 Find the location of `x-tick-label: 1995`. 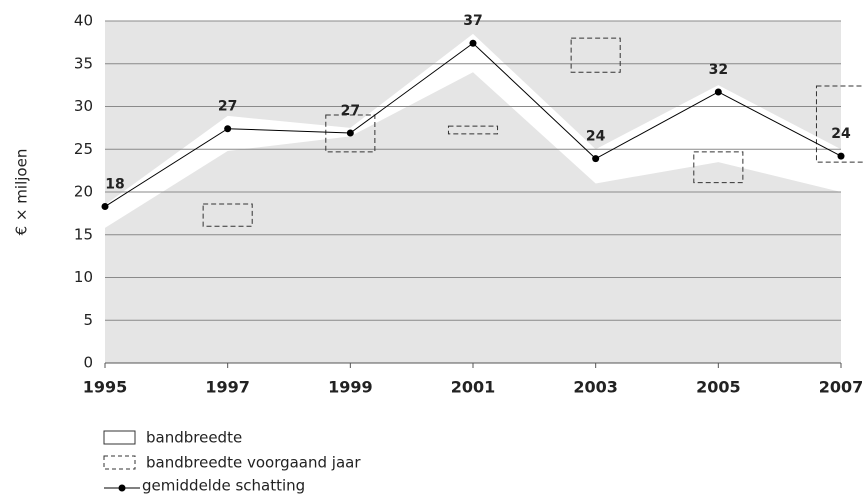

x-tick-label: 1995 is located at coordinates (105, 387).